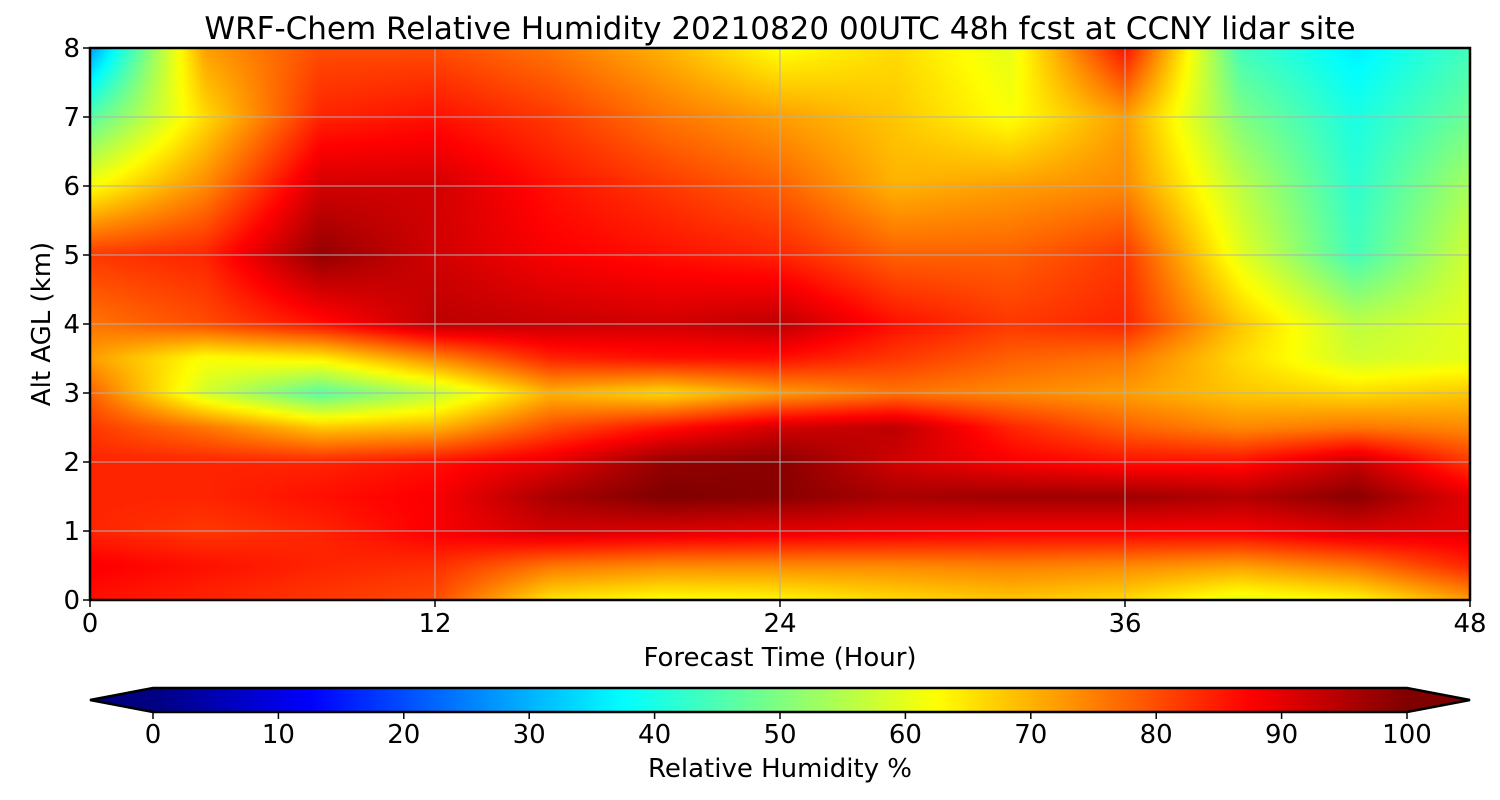  Describe the element at coordinates (42, 324) in the screenshot. I see `y-axis-label: Alt AGL (km)` at that location.